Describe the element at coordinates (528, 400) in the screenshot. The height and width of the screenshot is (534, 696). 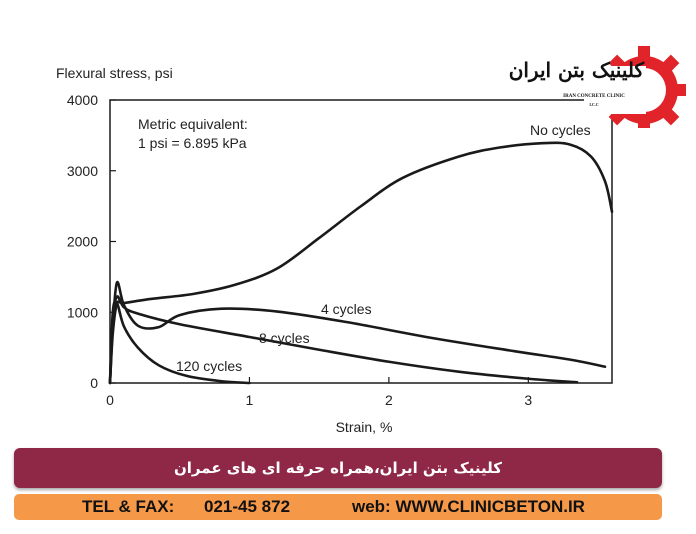
I see `x-tick-label: 3` at that location.